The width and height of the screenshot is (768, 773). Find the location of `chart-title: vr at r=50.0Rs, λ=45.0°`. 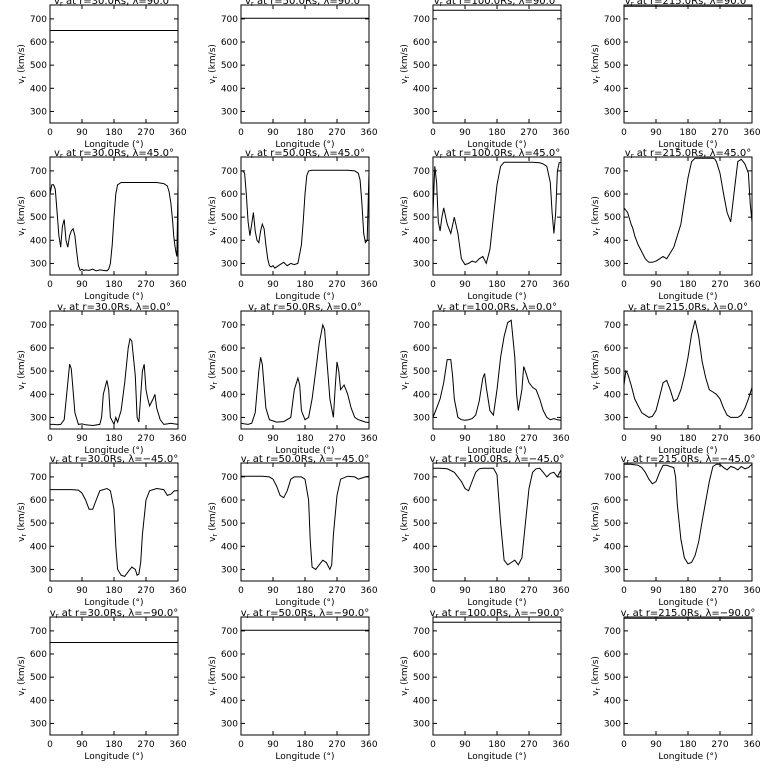

chart-title: vr at r=50.0Rs, λ=45.0° is located at coordinates (305, 154).